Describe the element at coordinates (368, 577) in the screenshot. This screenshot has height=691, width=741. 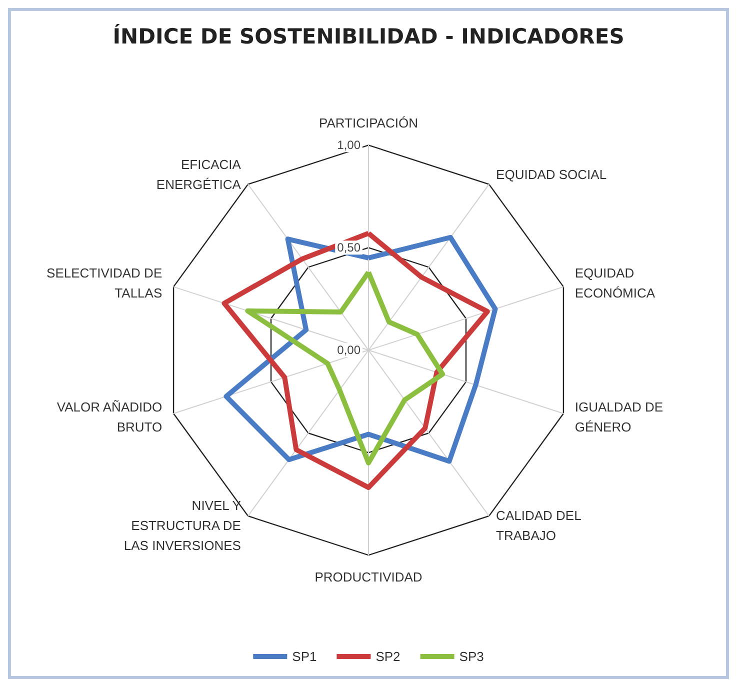
I see `spoke-label: PRODUCTIVIDAD` at that location.